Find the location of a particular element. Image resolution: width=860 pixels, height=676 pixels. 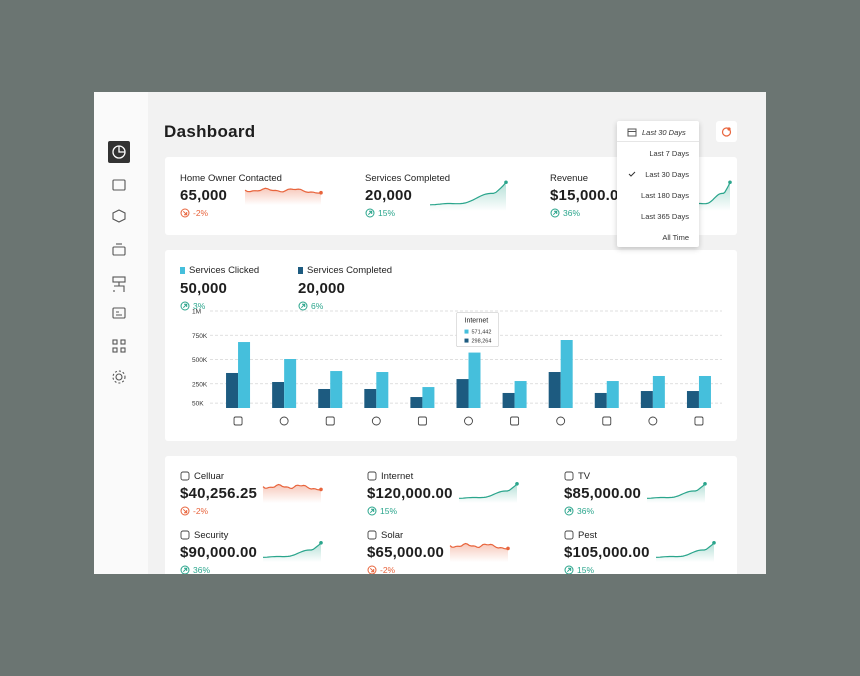

selected-range: Last 30 Days is located at coordinates (664, 132).